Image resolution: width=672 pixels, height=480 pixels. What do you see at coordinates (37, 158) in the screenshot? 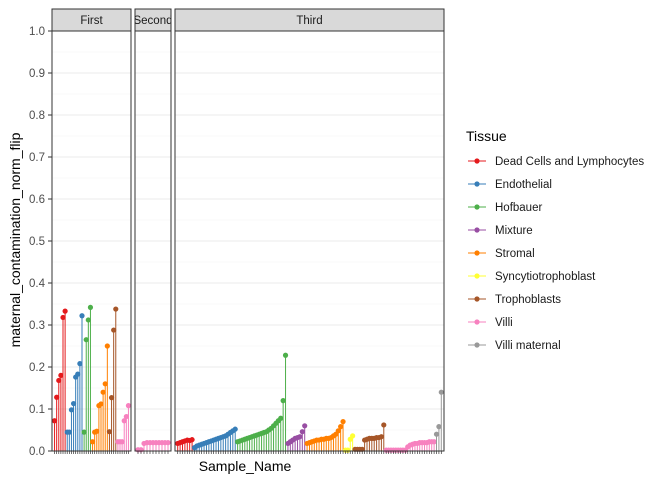
I see `y-tick-label: 0.7` at bounding box center [37, 158].